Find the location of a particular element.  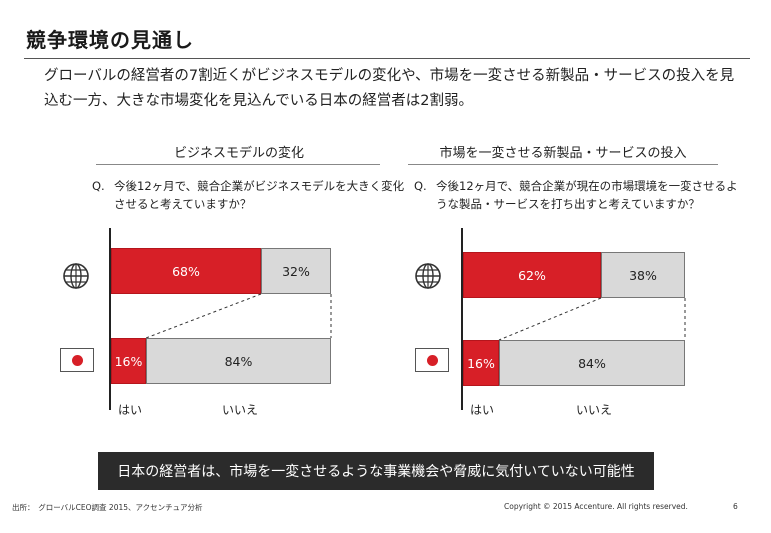

page-number: 6 is located at coordinates (735, 506).